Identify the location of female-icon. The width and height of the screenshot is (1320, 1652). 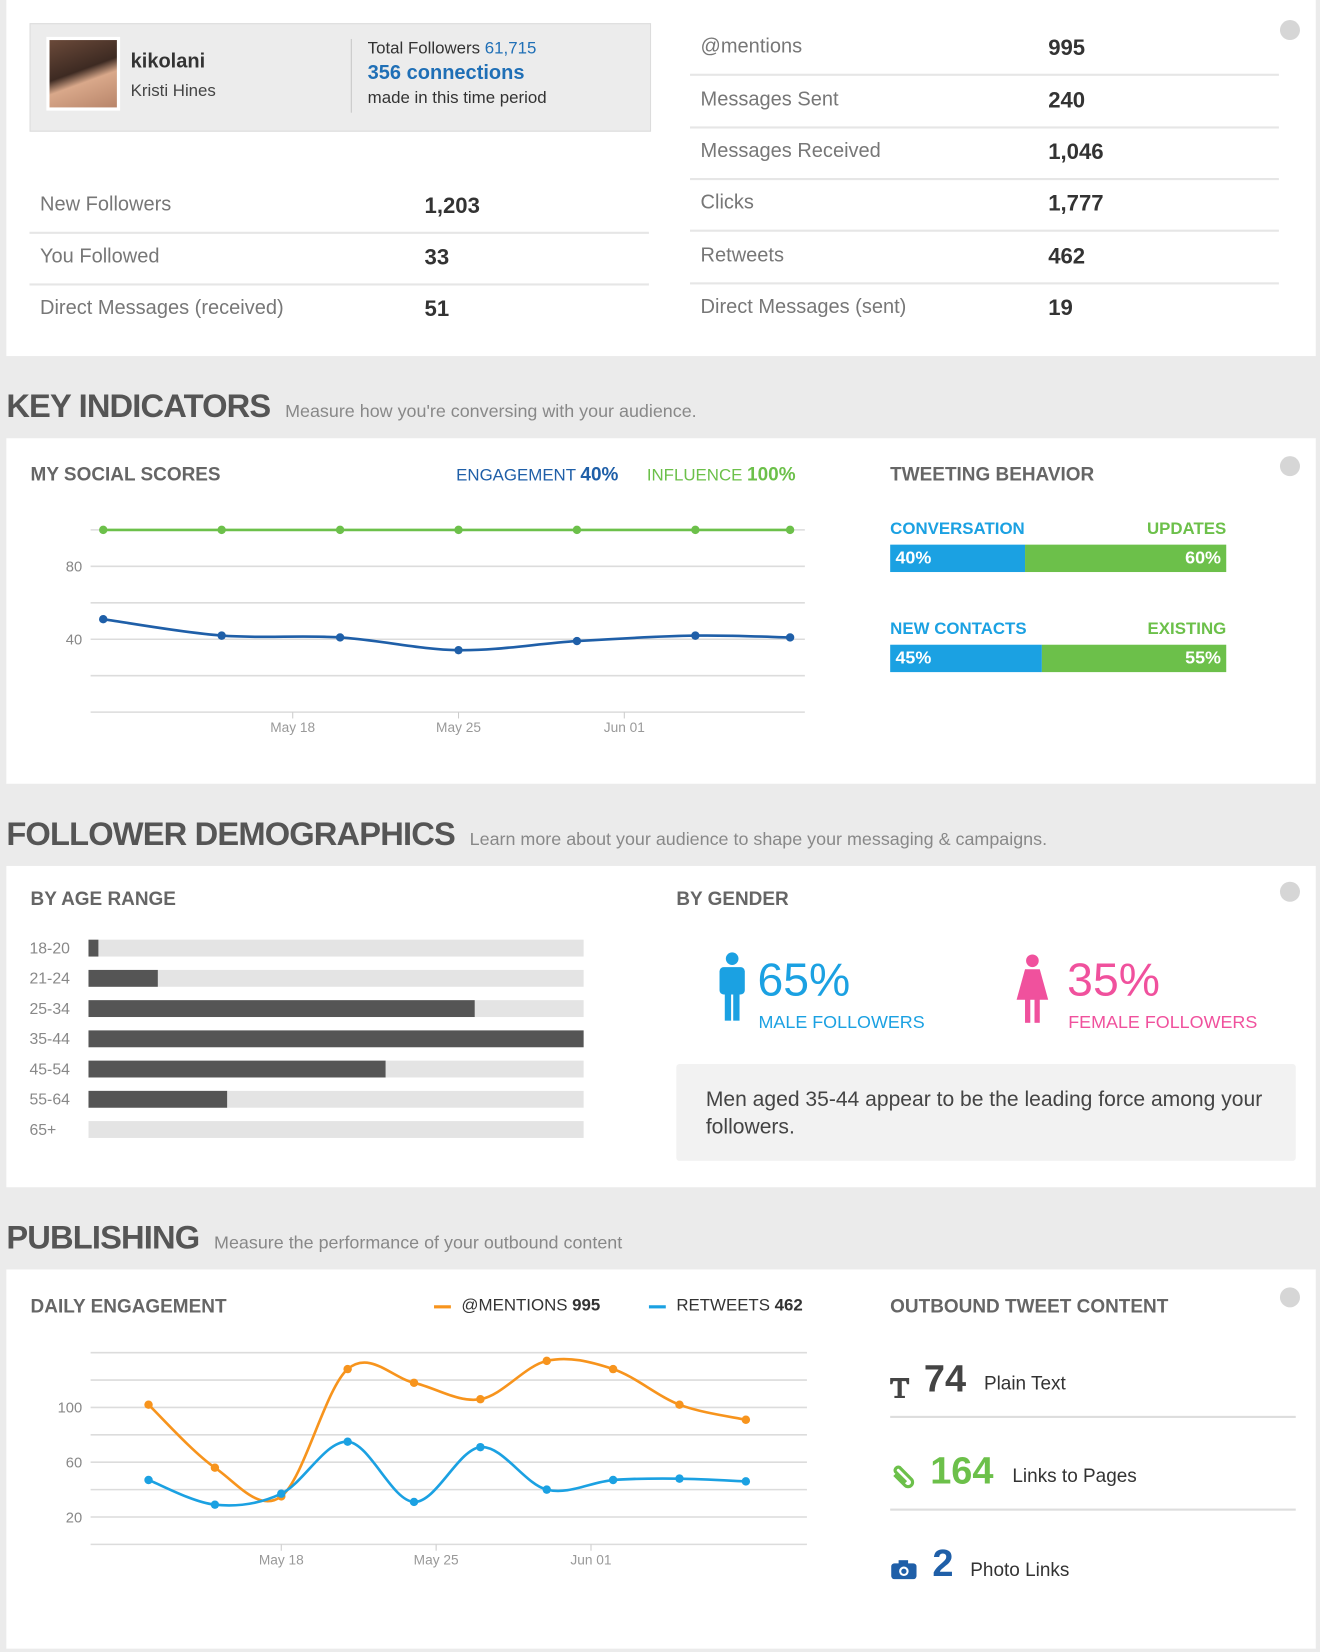
(1032, 988).